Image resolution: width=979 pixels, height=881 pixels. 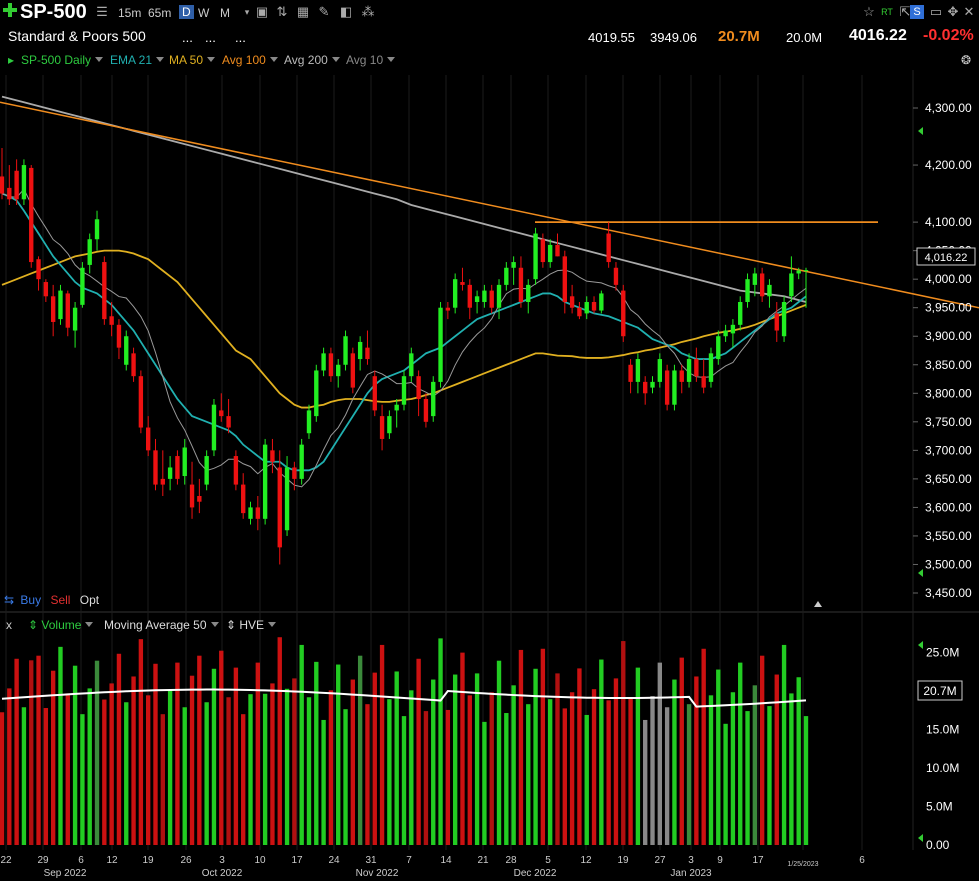 I want to click on pin-icon: ⇱, so click(x=905, y=11).